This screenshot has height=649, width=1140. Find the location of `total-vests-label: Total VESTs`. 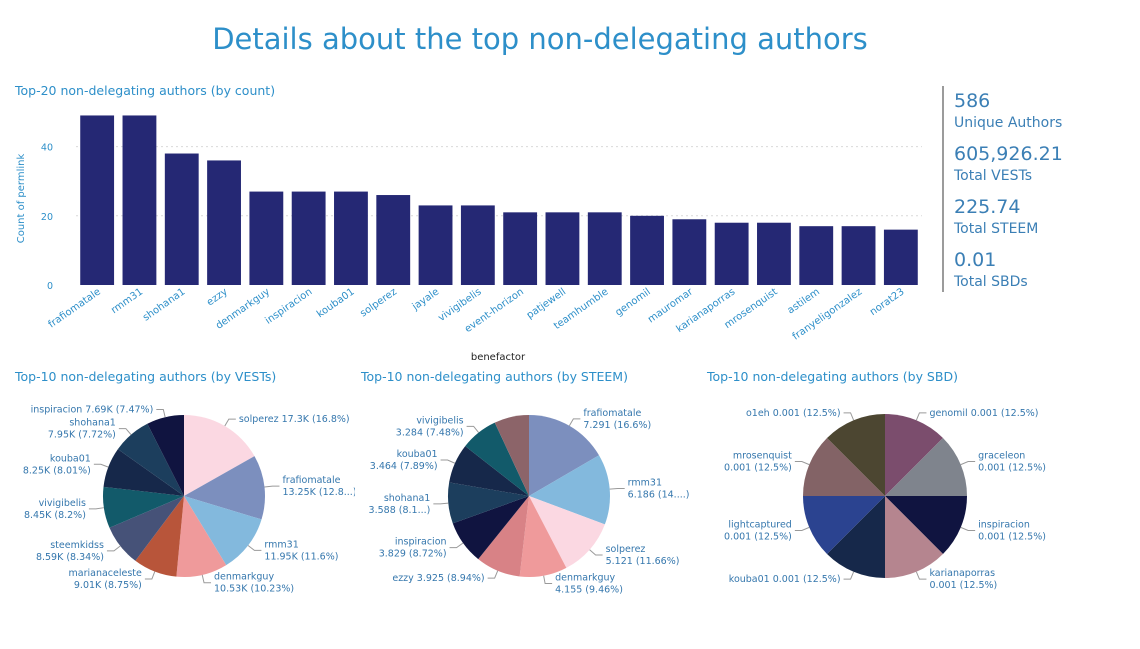

total-vests-label: Total VESTs is located at coordinates (993, 176).